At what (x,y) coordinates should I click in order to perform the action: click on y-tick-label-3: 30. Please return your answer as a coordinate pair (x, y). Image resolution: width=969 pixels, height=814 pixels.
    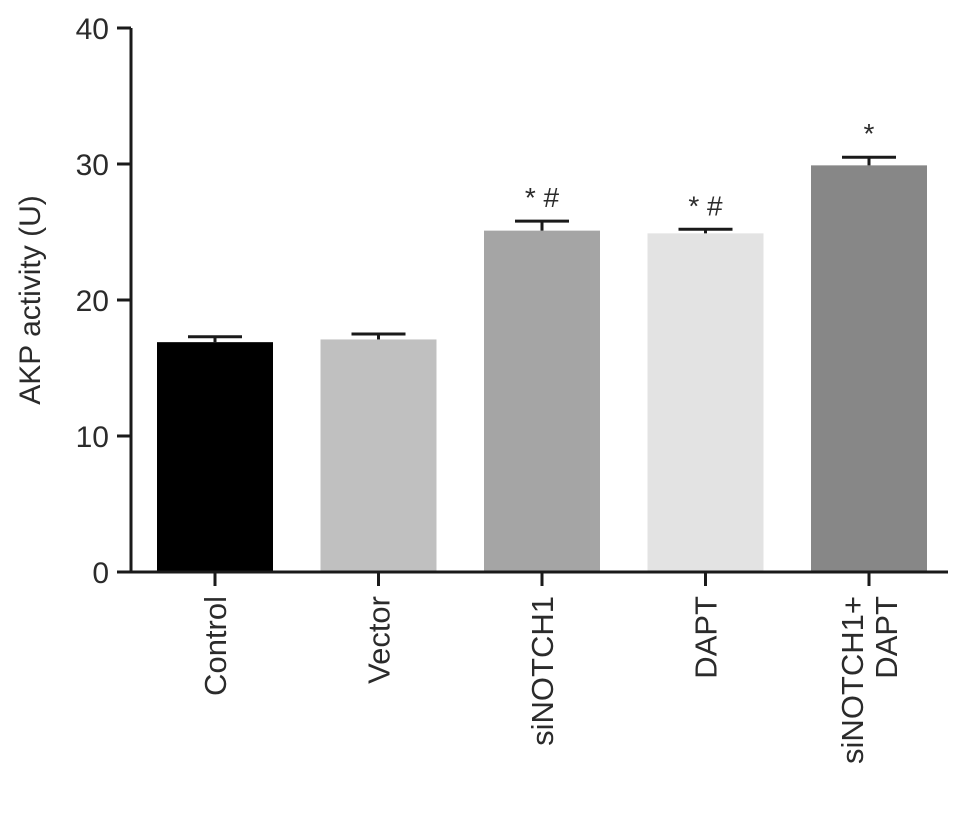
    Looking at the image, I should click on (92, 165).